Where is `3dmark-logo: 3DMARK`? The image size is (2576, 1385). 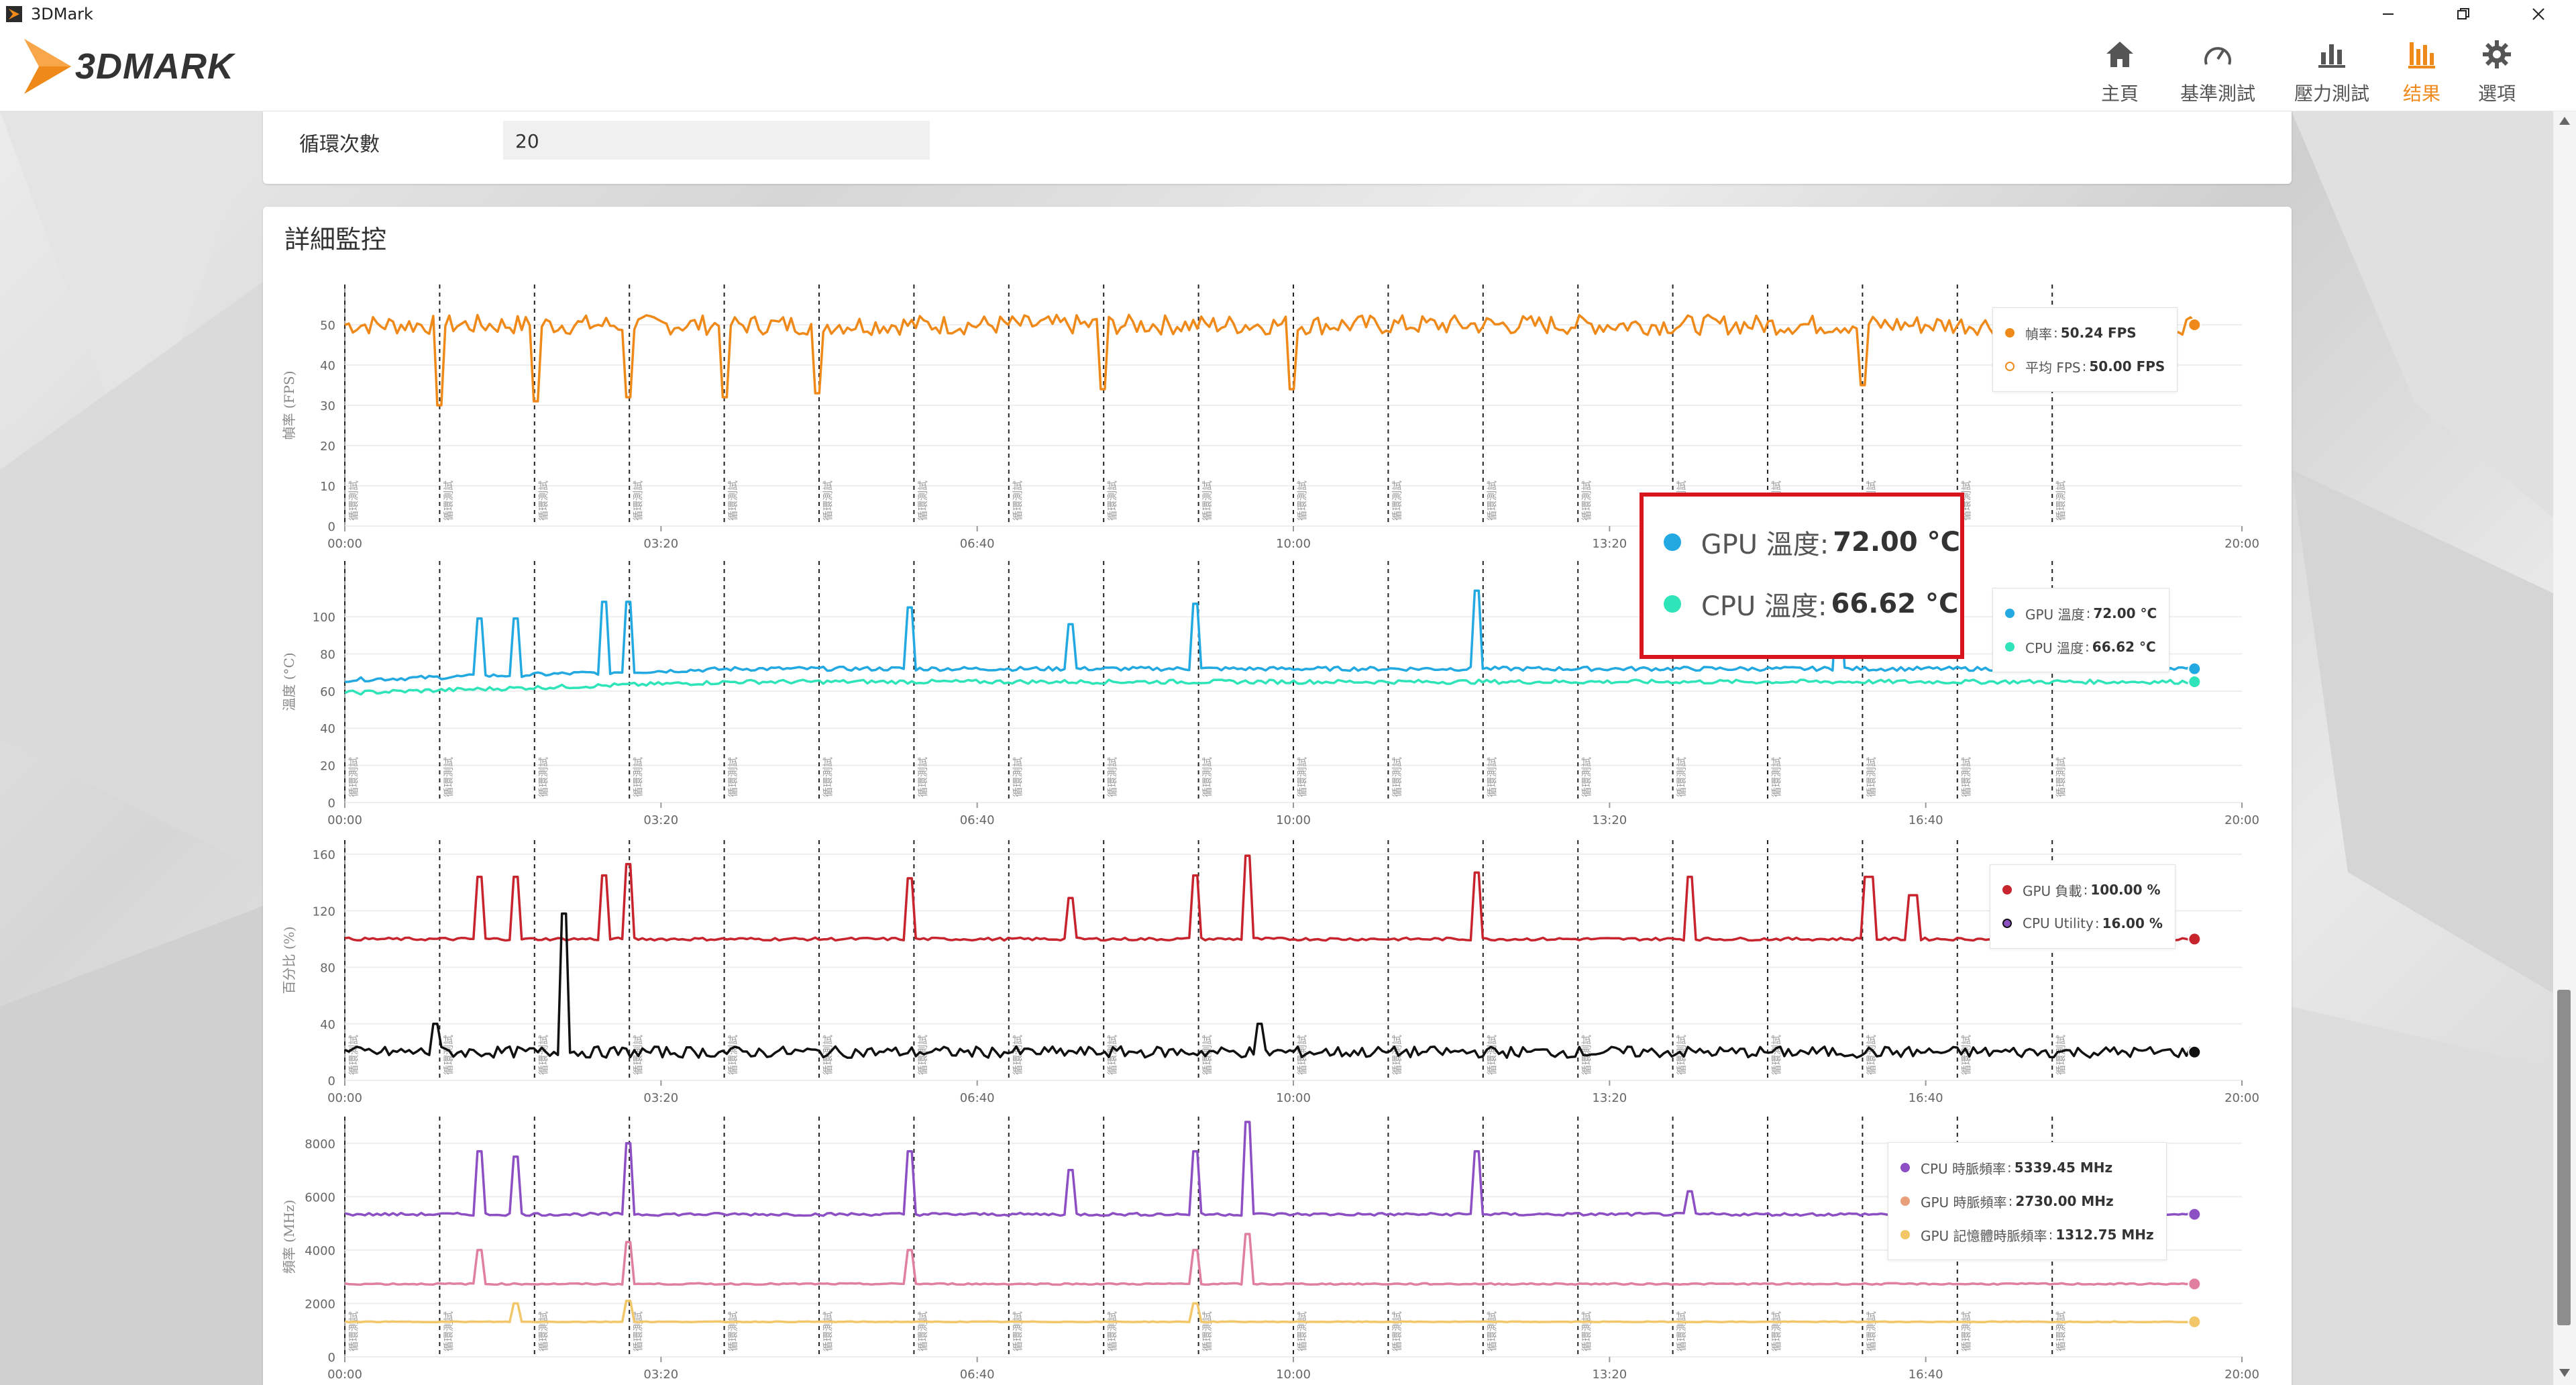
3dmark-logo: 3DMARK is located at coordinates (129, 66).